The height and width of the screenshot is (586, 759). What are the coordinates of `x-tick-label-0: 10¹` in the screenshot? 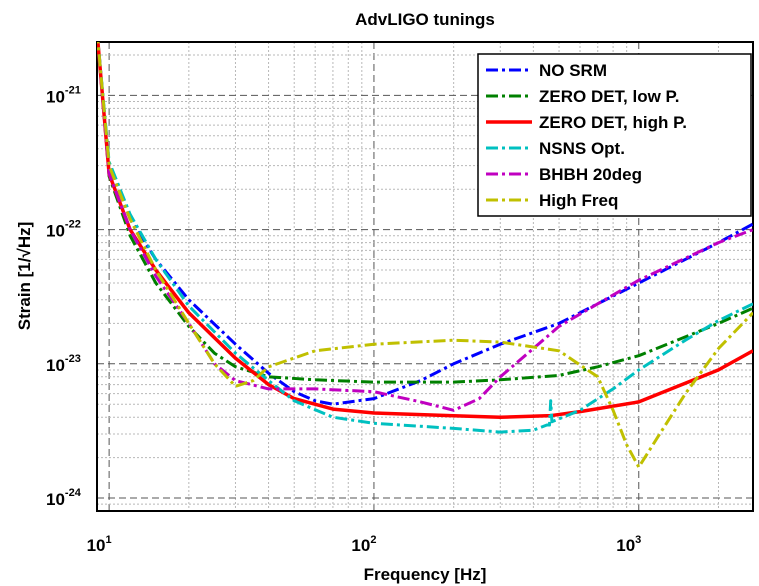 It's located at (99, 544).